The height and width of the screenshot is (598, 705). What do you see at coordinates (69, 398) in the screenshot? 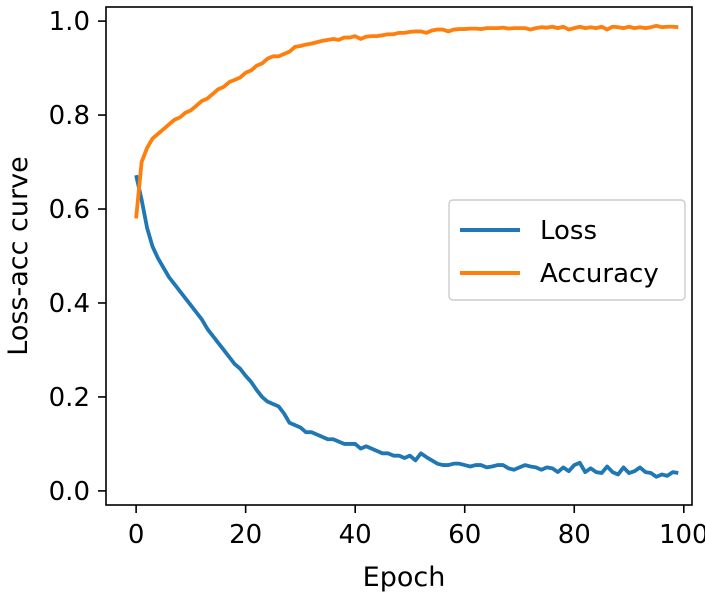
I see `y-tick-label: 0.2` at bounding box center [69, 398].